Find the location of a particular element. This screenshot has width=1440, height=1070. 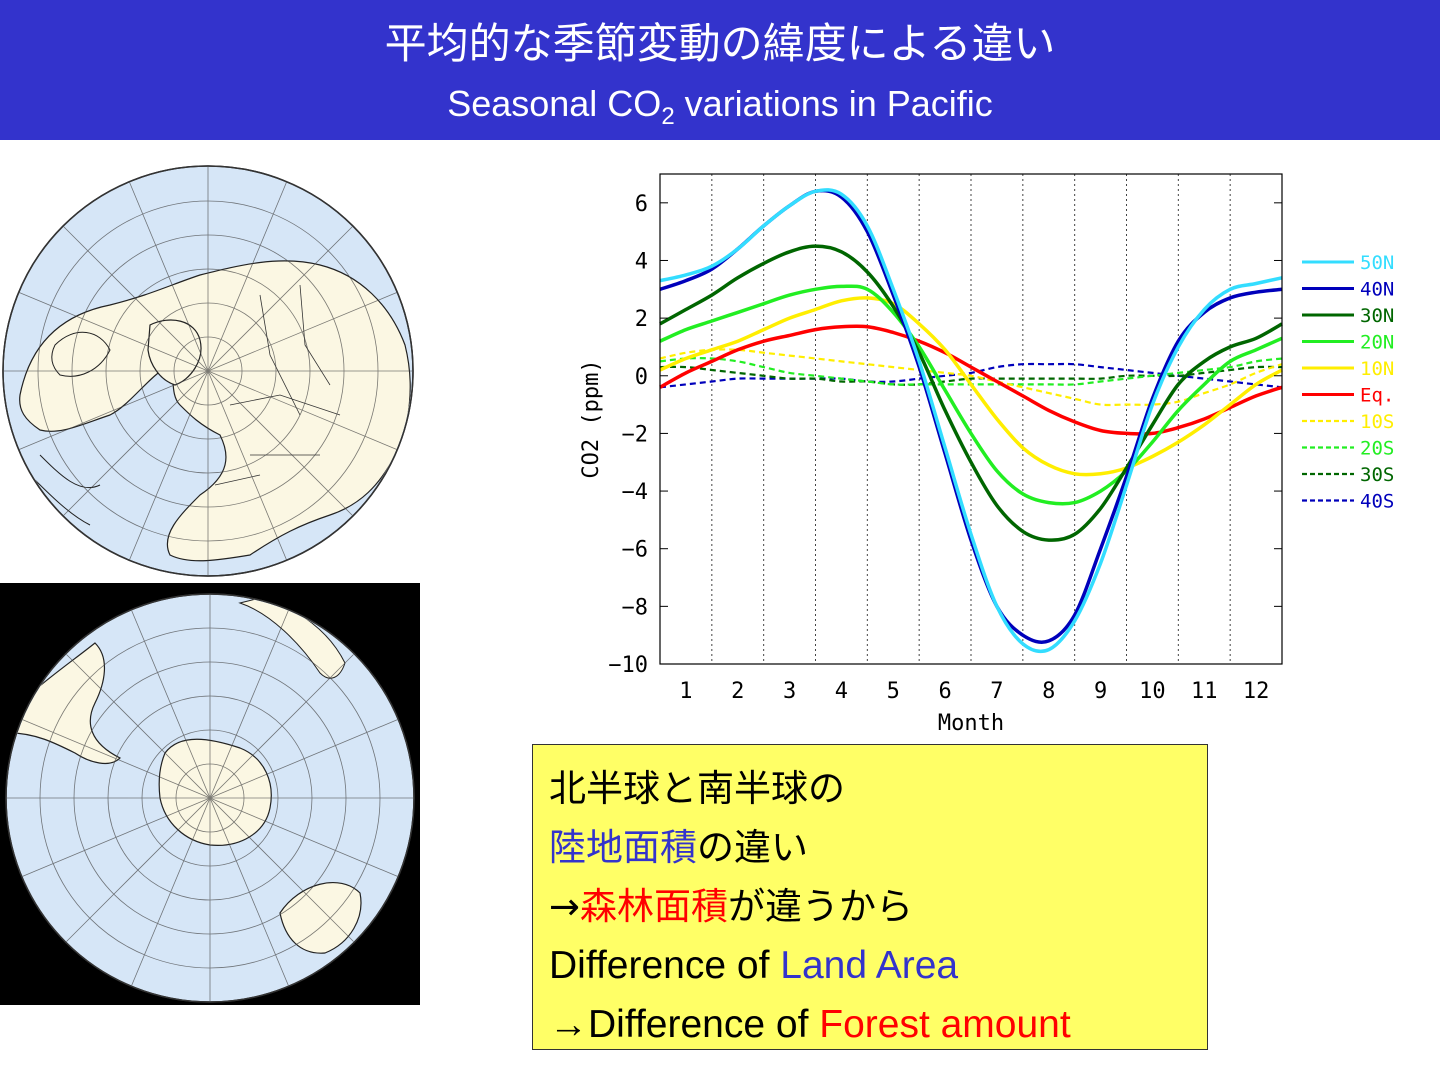

note-line-5: →Difference of Forest amount is located at coordinates (870, 1024).